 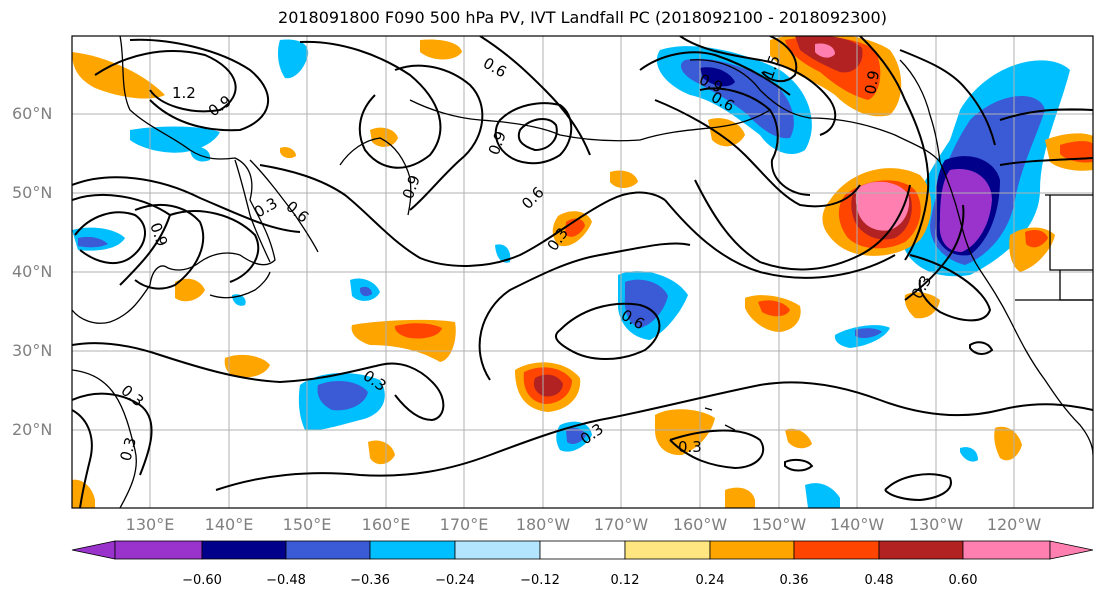 I want to click on nw-us-red, so click(x=1076, y=152).